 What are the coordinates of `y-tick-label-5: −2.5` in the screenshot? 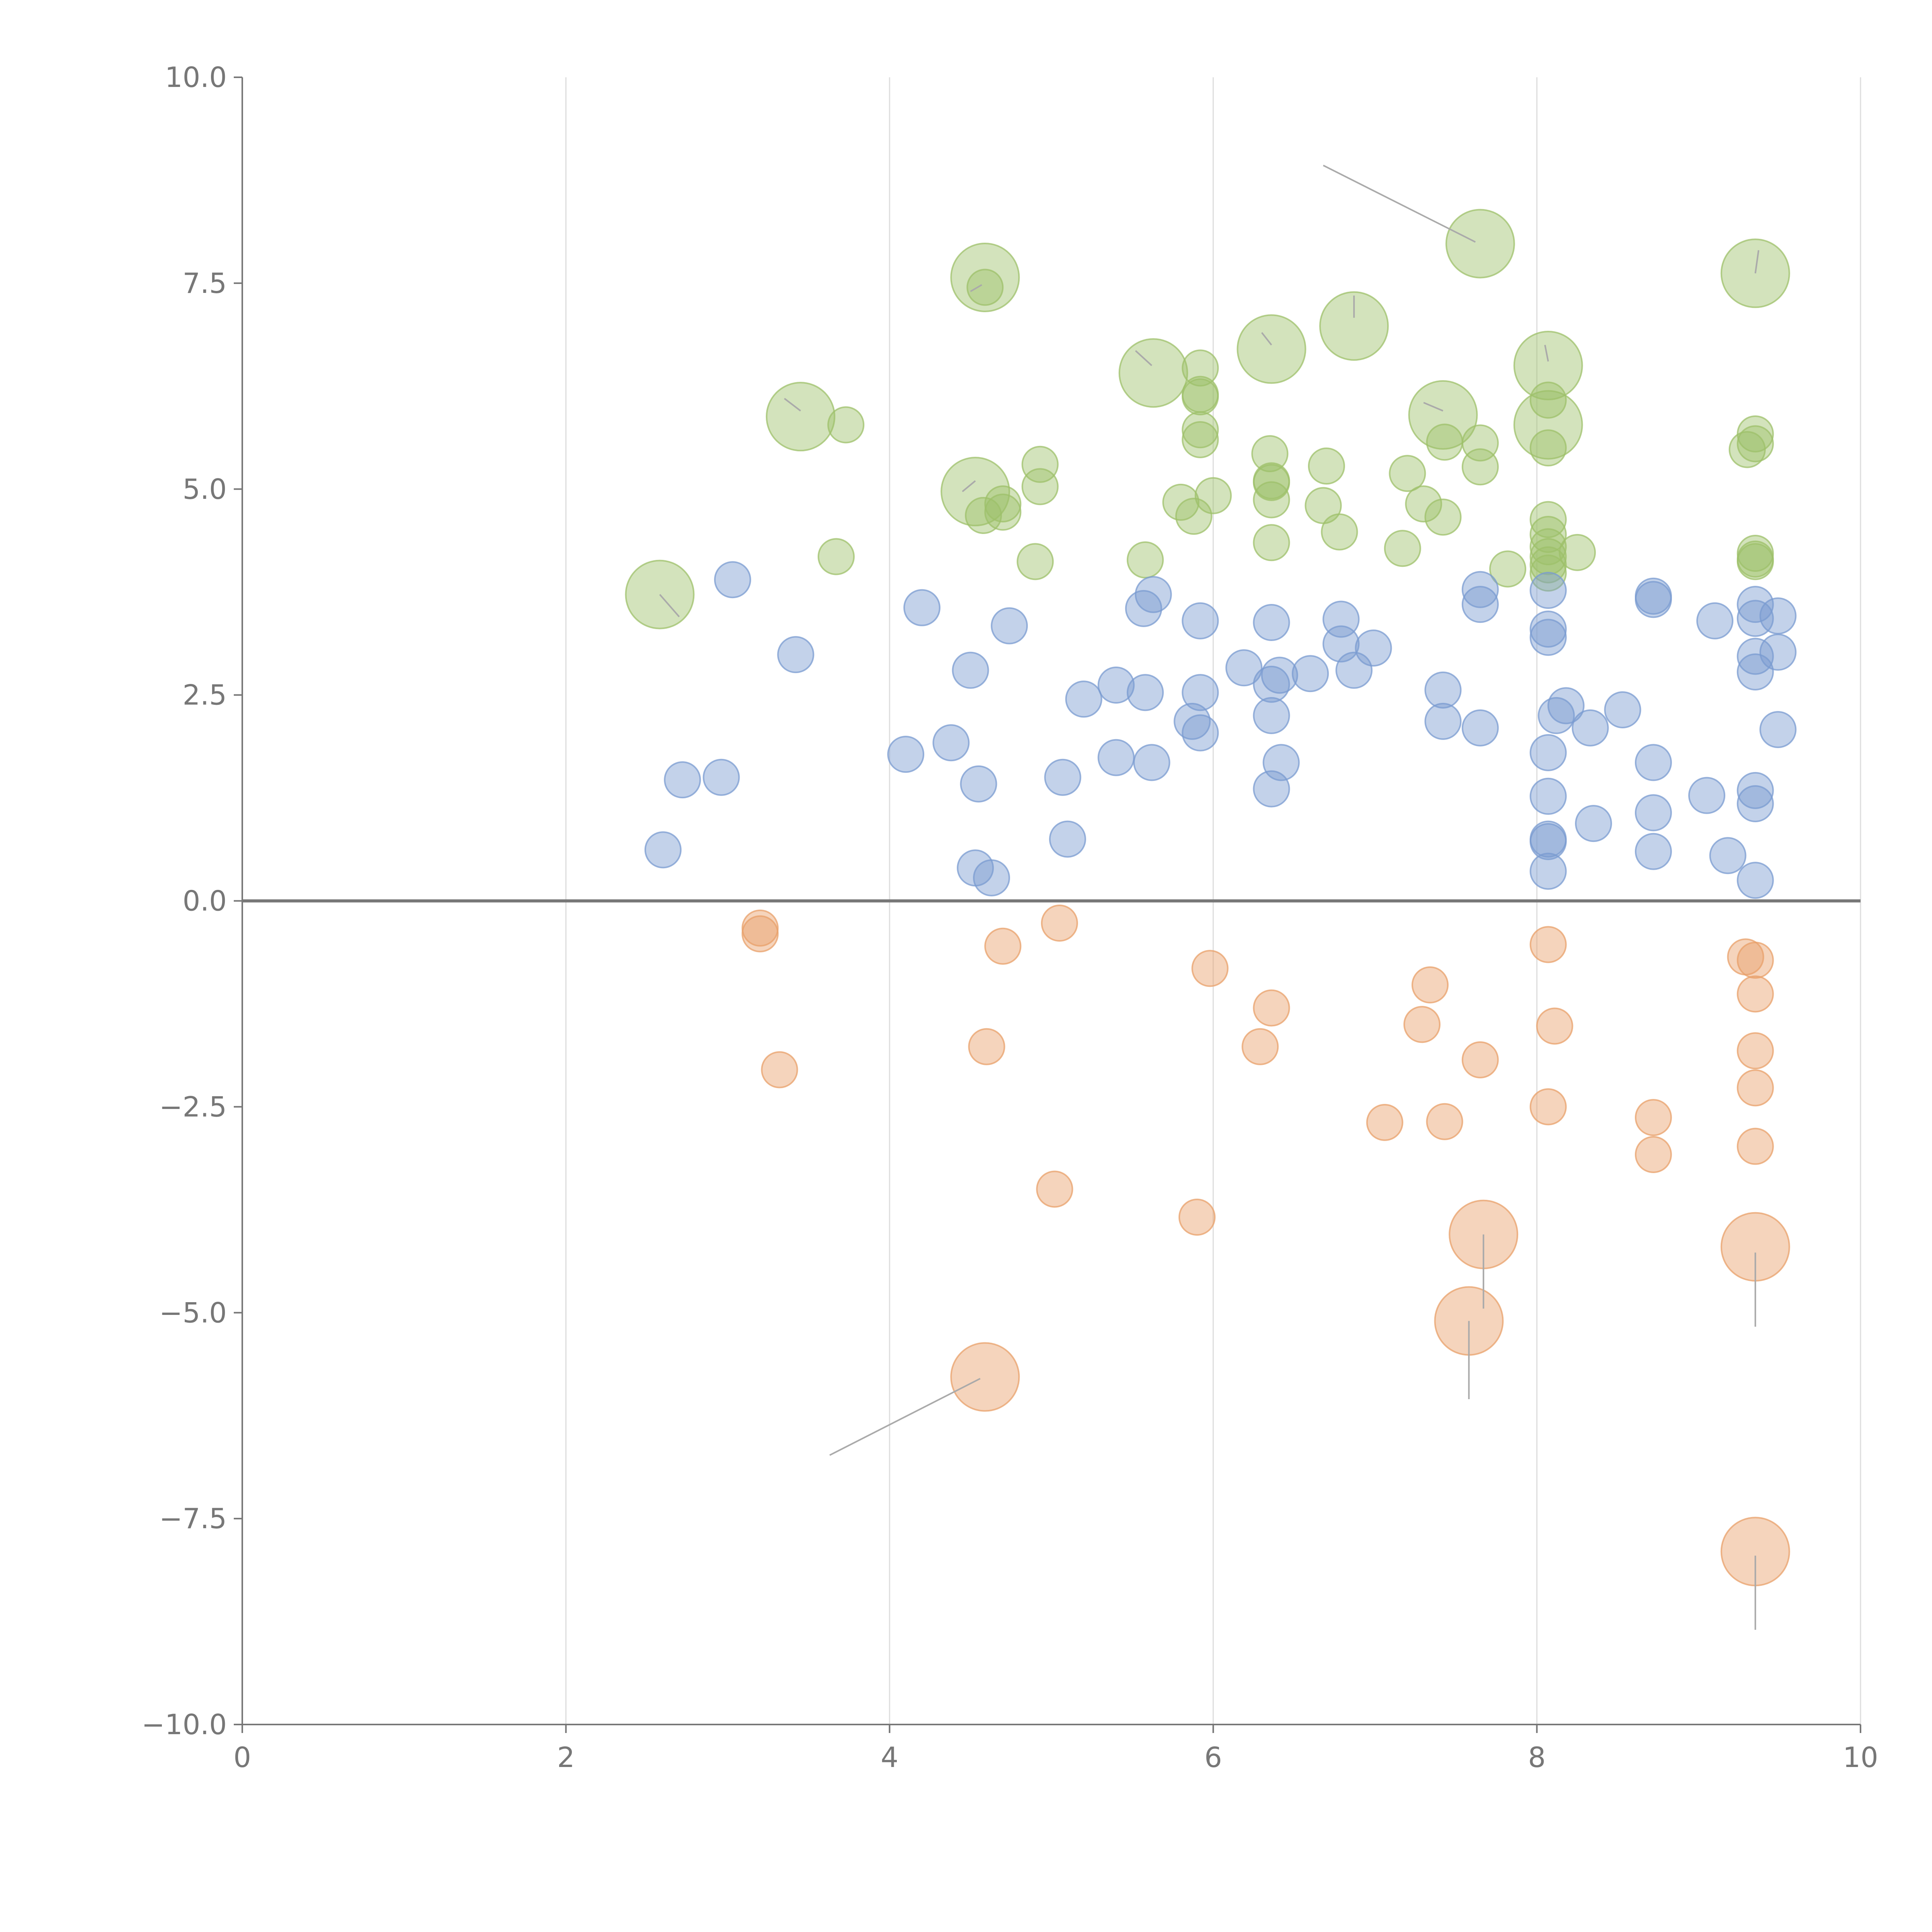 It's located at (193, 1106).